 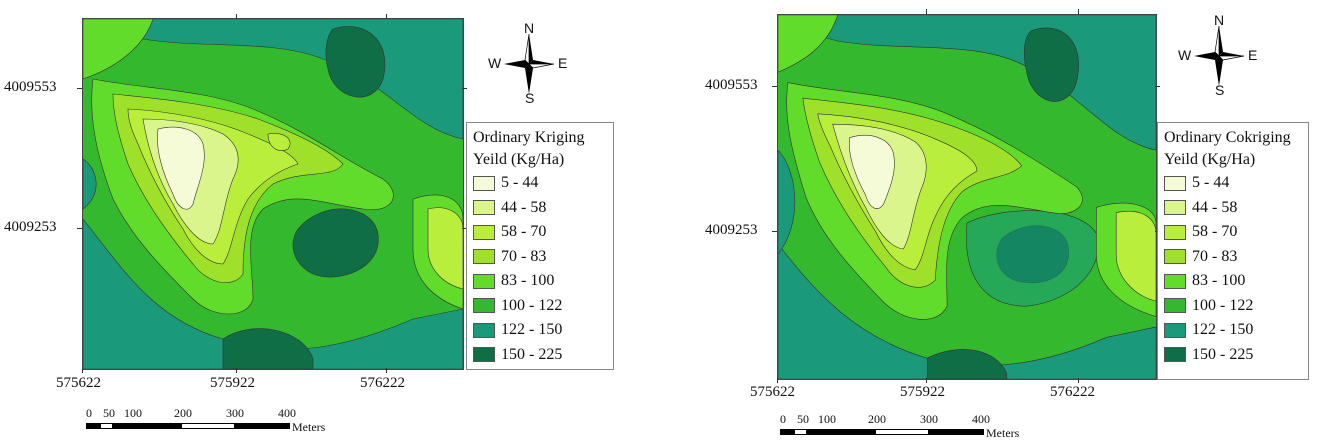 What do you see at coordinates (519, 159) in the screenshot?
I see `legend-subtitle: Yeild (Kg/Ha)` at bounding box center [519, 159].